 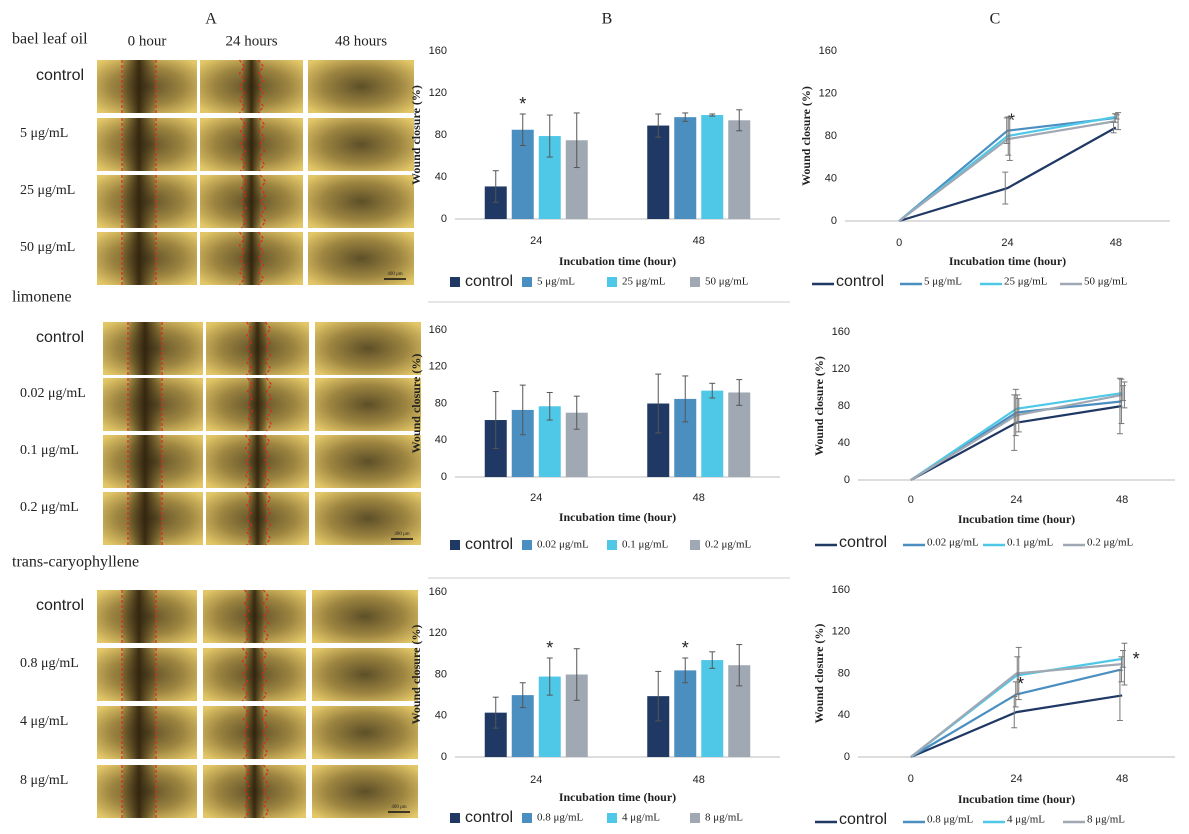 What do you see at coordinates (911, 500) in the screenshot?
I see `x-tick-label: 0` at bounding box center [911, 500].